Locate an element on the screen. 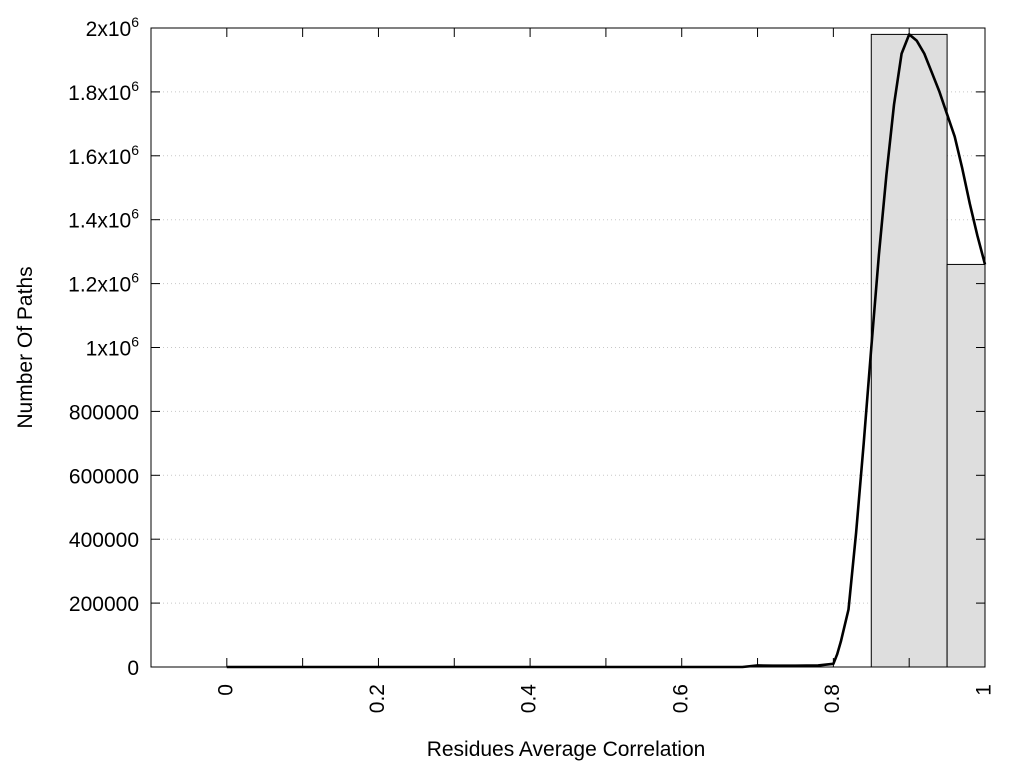 This screenshot has width=1024, height=768. x-tick-label: 0 is located at coordinates (225, 690).